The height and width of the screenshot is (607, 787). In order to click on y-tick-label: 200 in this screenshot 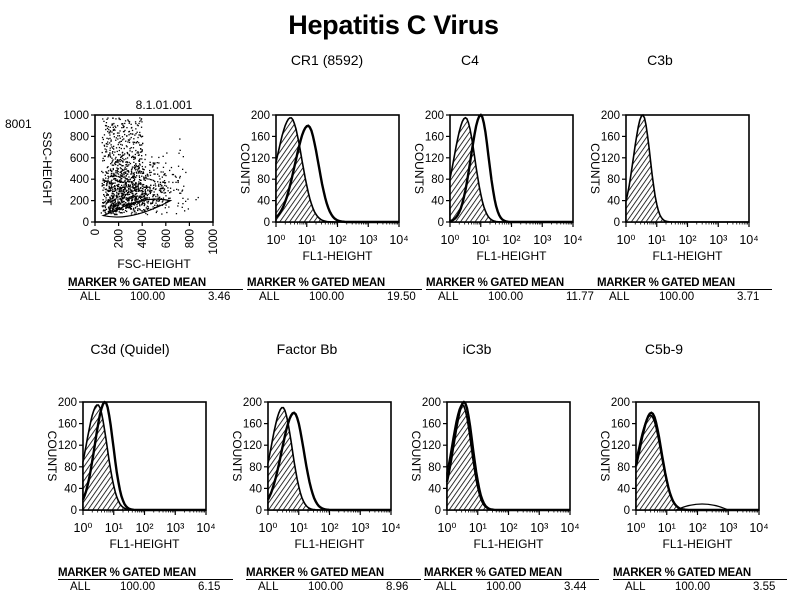, I will do `click(620, 403)`.